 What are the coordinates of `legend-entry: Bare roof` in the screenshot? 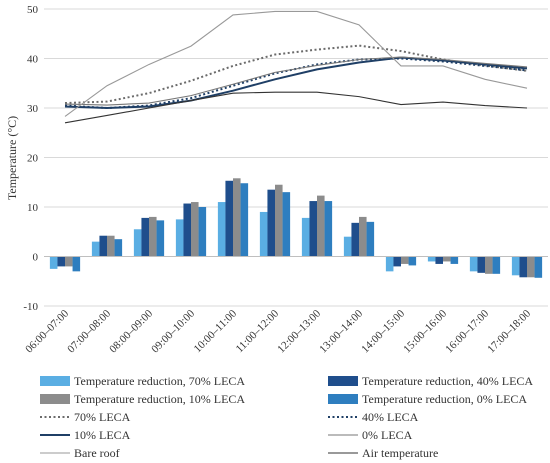 It's located at (80, 453).